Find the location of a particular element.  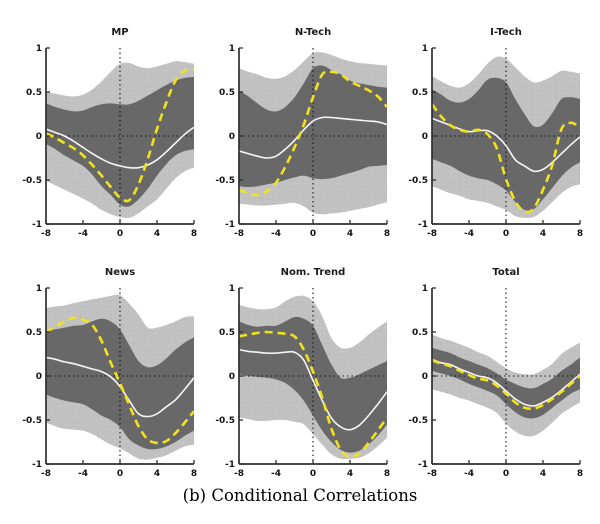

subplot-title: Total is located at coordinates (506, 272).